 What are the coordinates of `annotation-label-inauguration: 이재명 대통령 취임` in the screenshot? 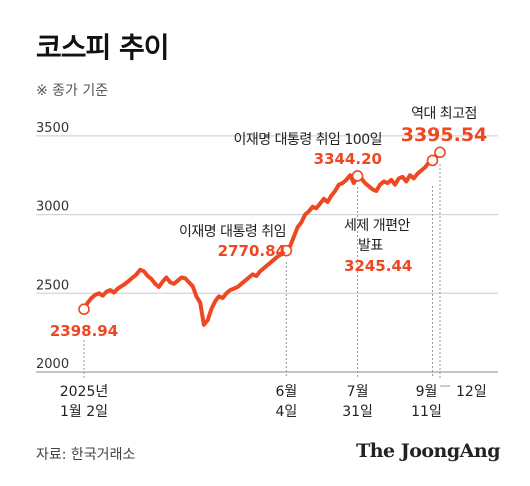 It's located at (232, 232).